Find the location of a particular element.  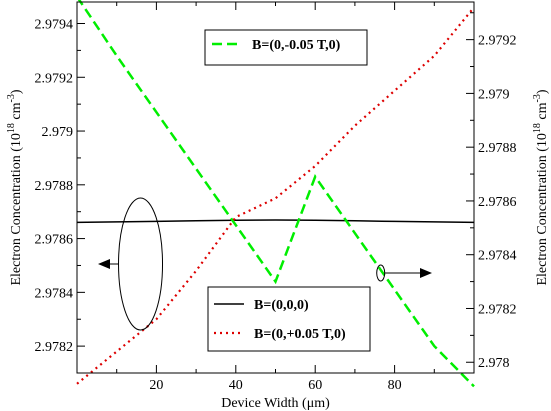

y-left-tick-label-0: 2.9782 is located at coordinates (54, 347).